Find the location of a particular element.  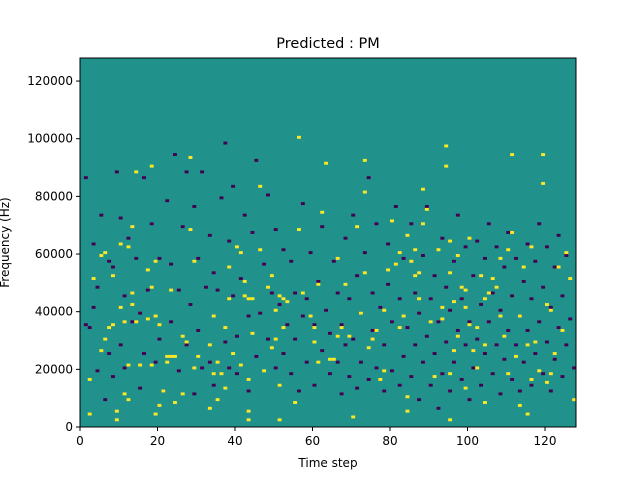

chart-title: Predicted : PM is located at coordinates (327, 44).